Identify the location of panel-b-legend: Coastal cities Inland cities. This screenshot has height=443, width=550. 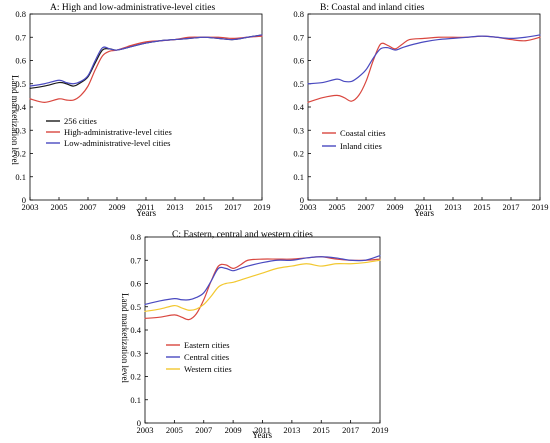
(354, 139).